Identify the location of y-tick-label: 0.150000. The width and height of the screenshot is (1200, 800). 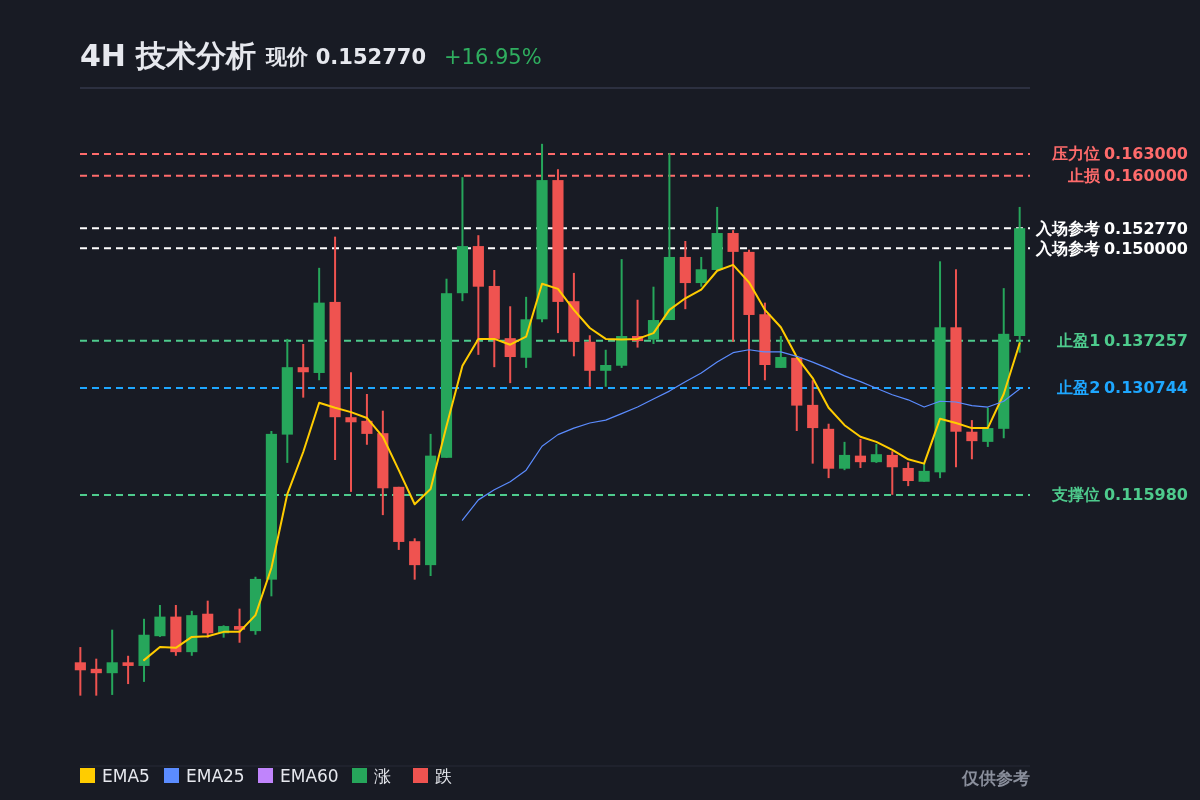
(1145, 248).